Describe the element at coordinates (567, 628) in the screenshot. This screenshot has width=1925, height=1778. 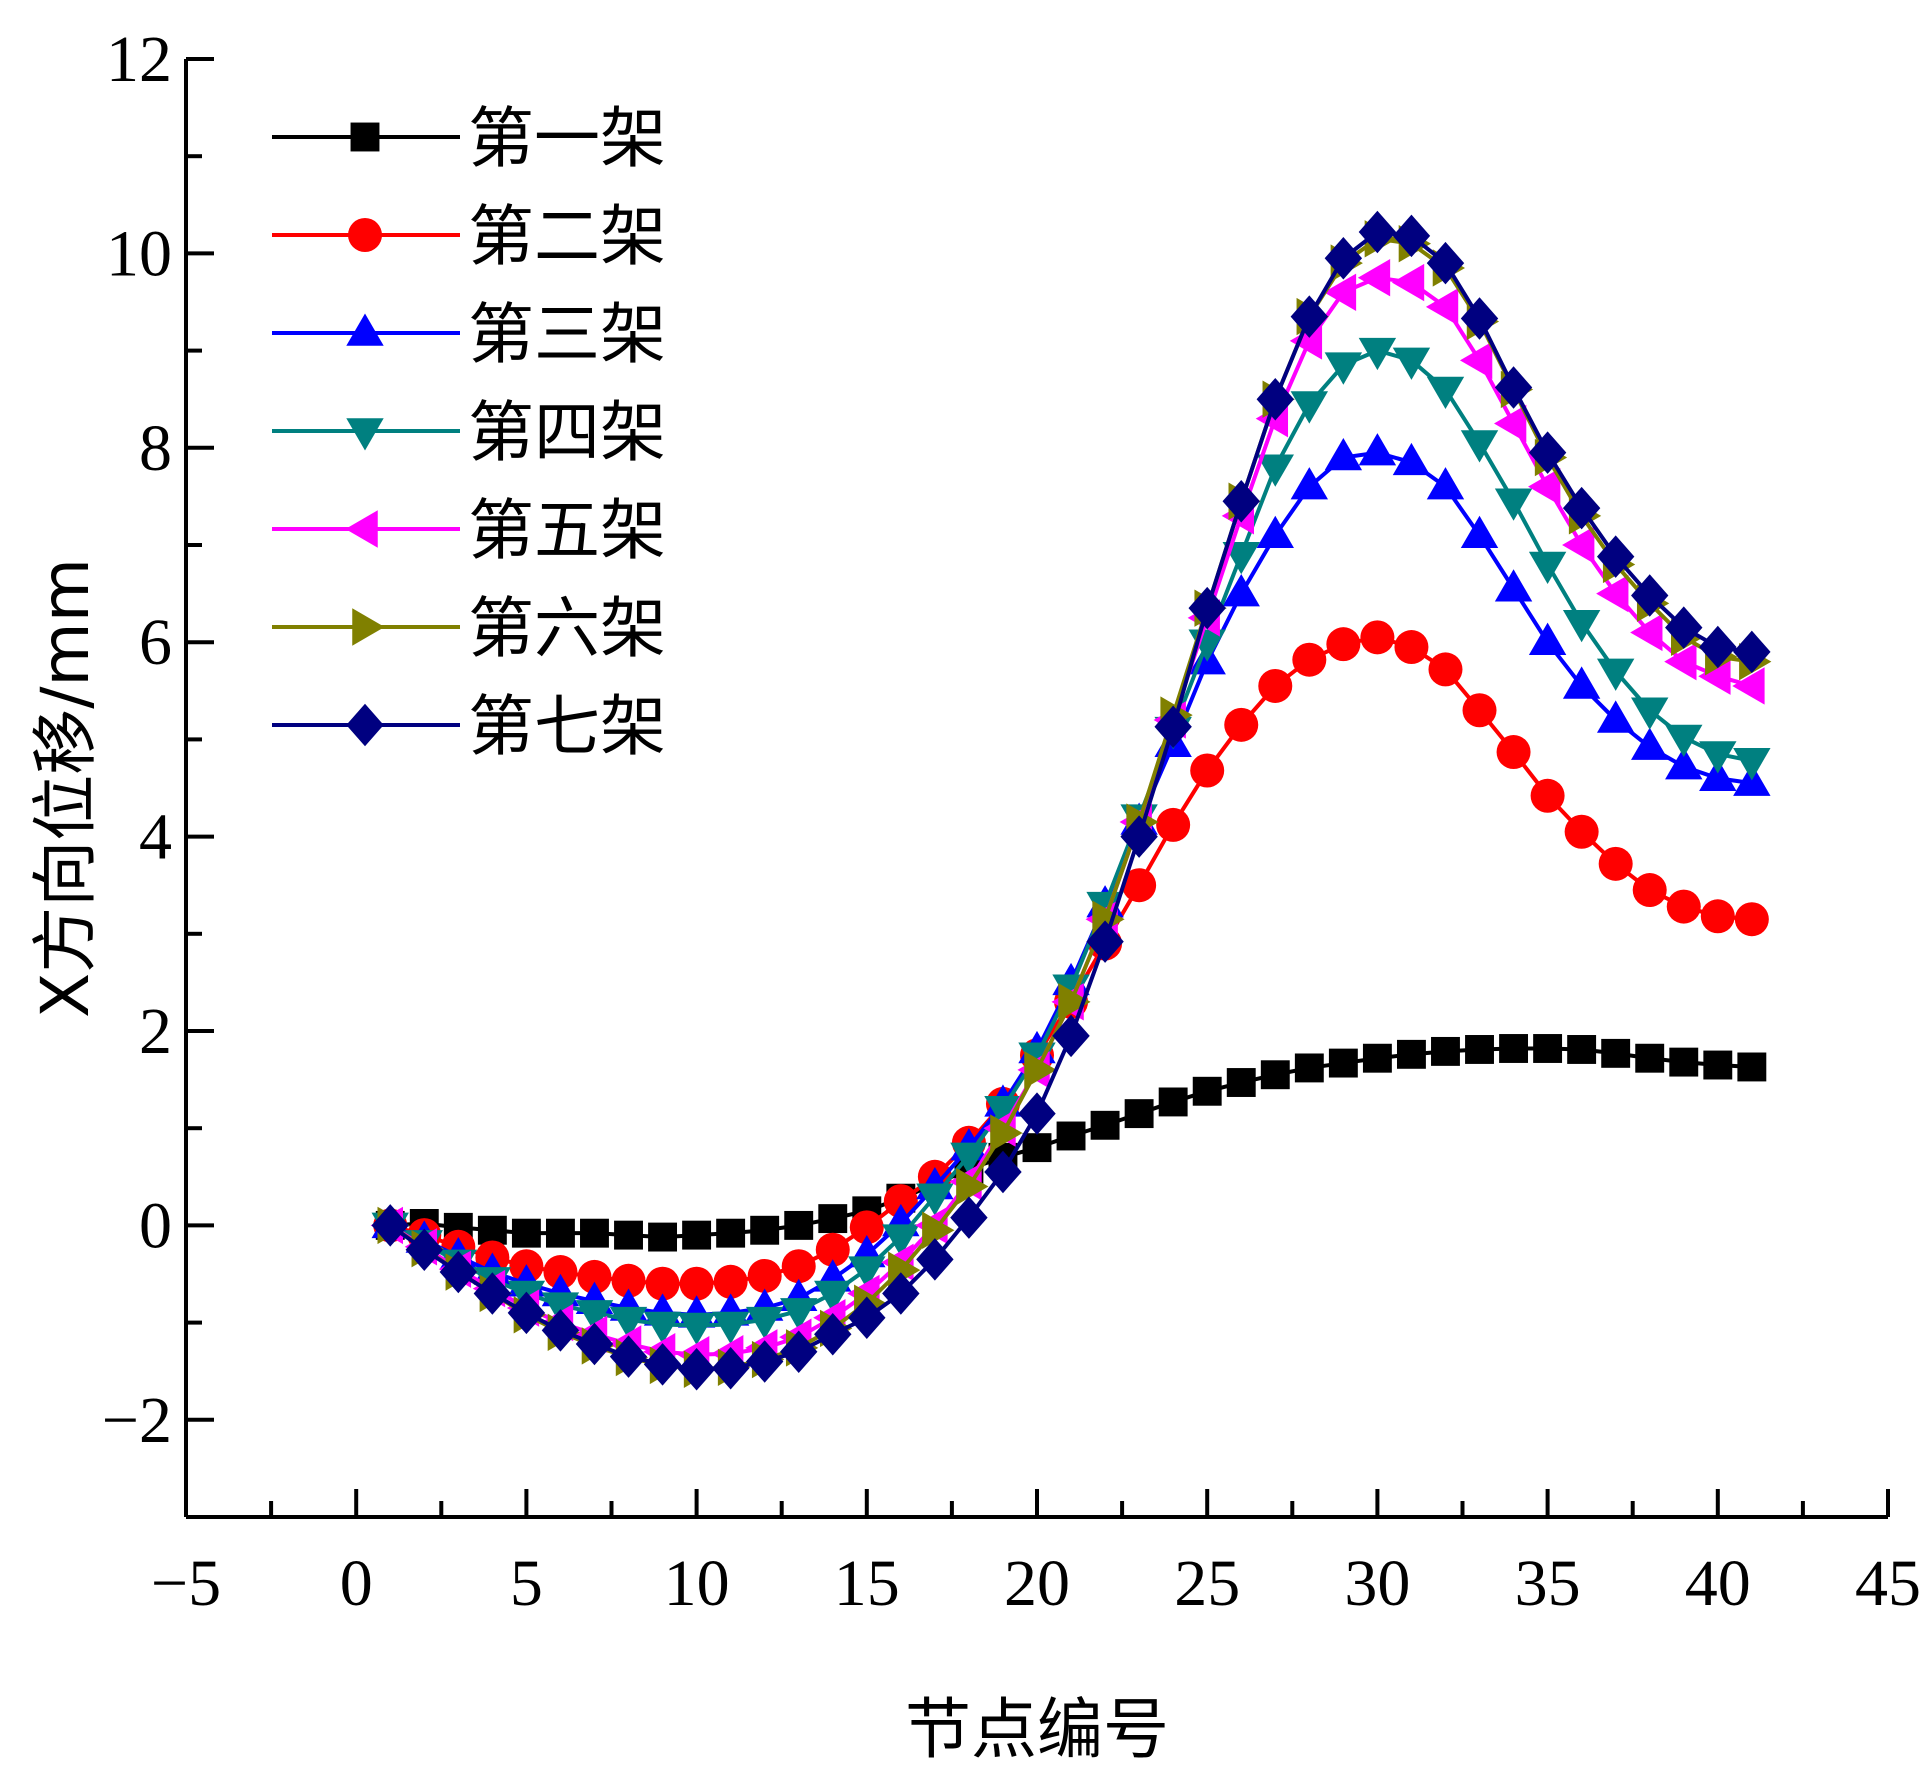
I see `legend-label: 第六架` at that location.